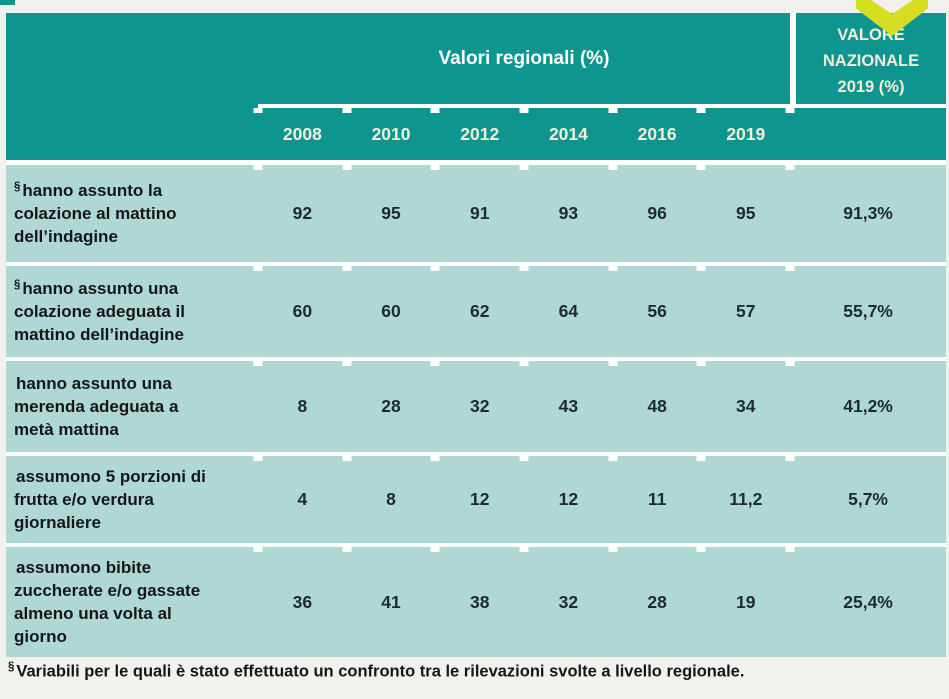  I want to click on years-row-spacer, so click(132, 134).